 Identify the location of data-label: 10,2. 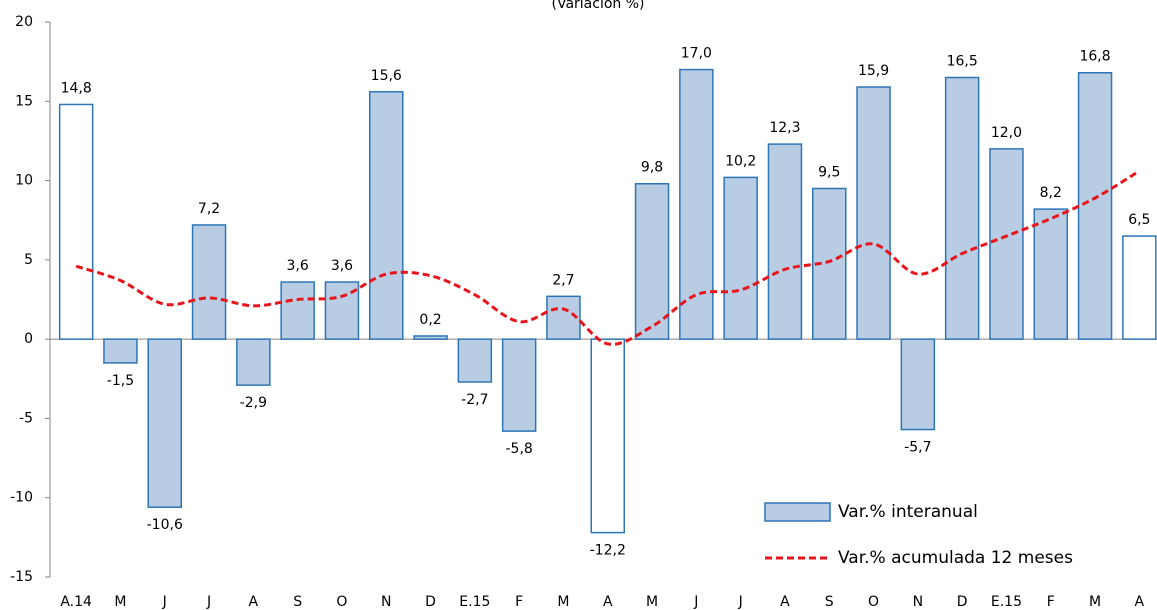
(740, 161).